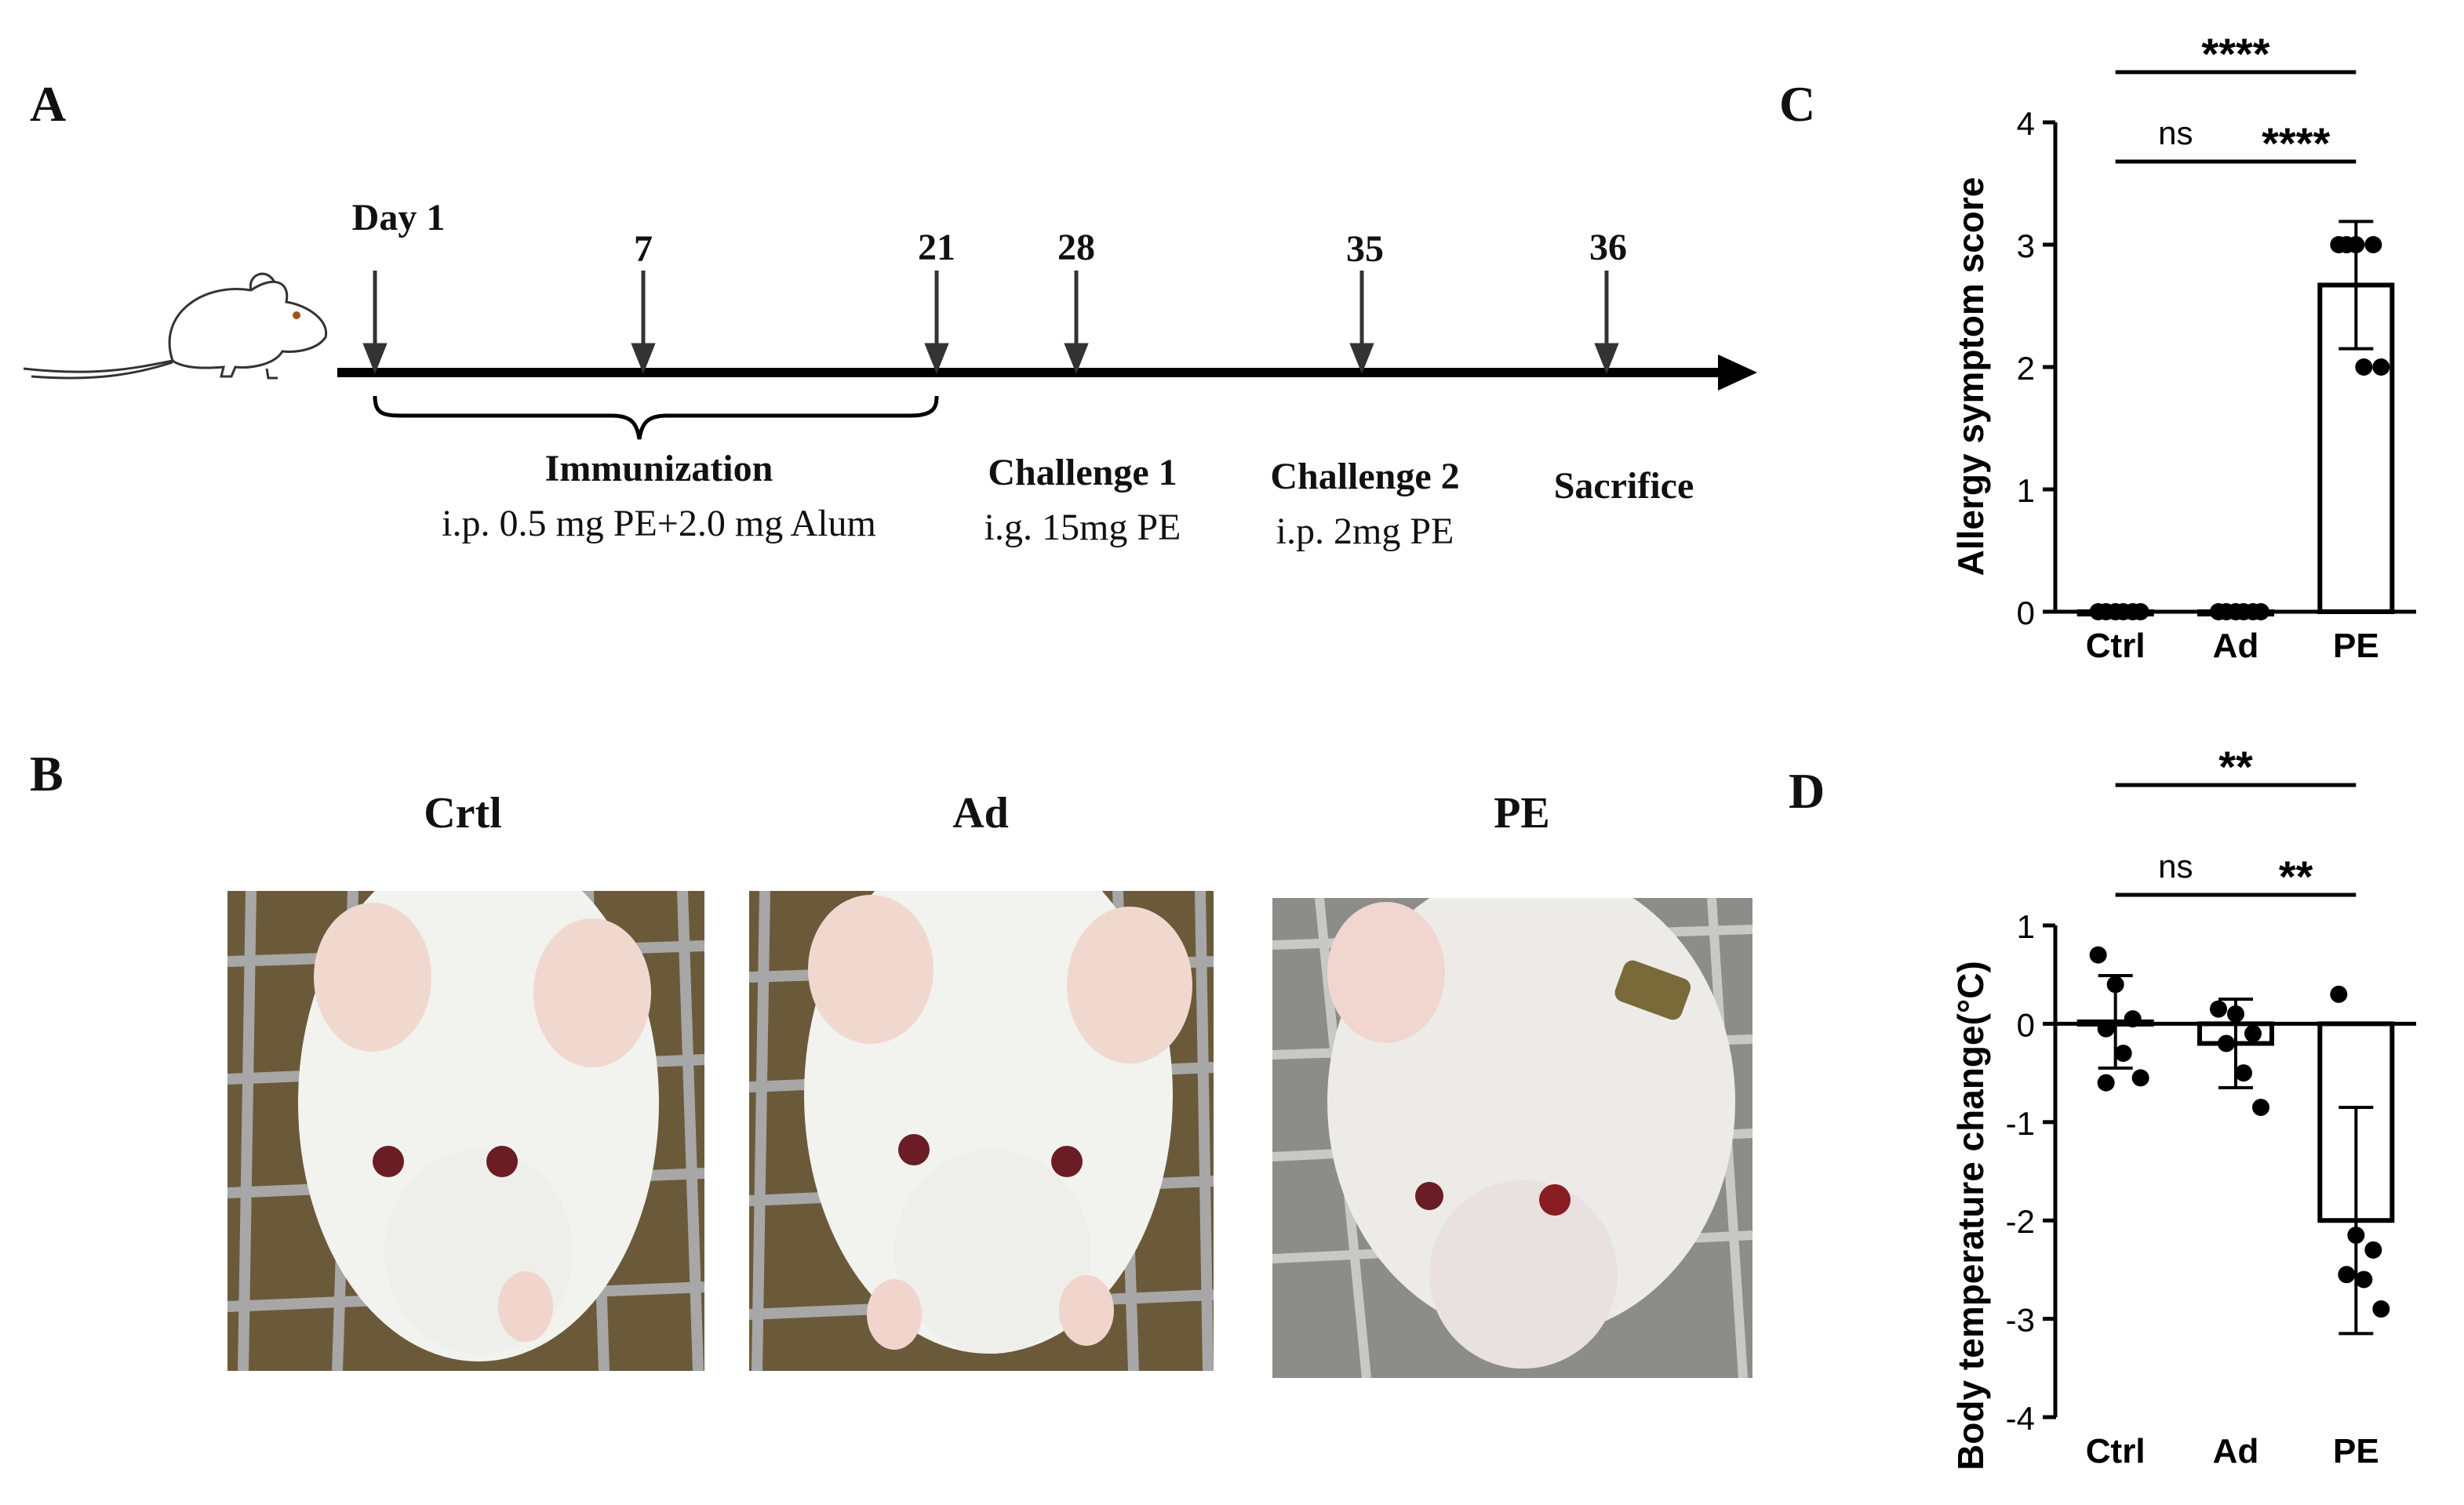 This screenshot has height=1505, width=2464. Describe the element at coordinates (1522, 813) in the screenshot. I see `photo-title-pe: PE` at that location.